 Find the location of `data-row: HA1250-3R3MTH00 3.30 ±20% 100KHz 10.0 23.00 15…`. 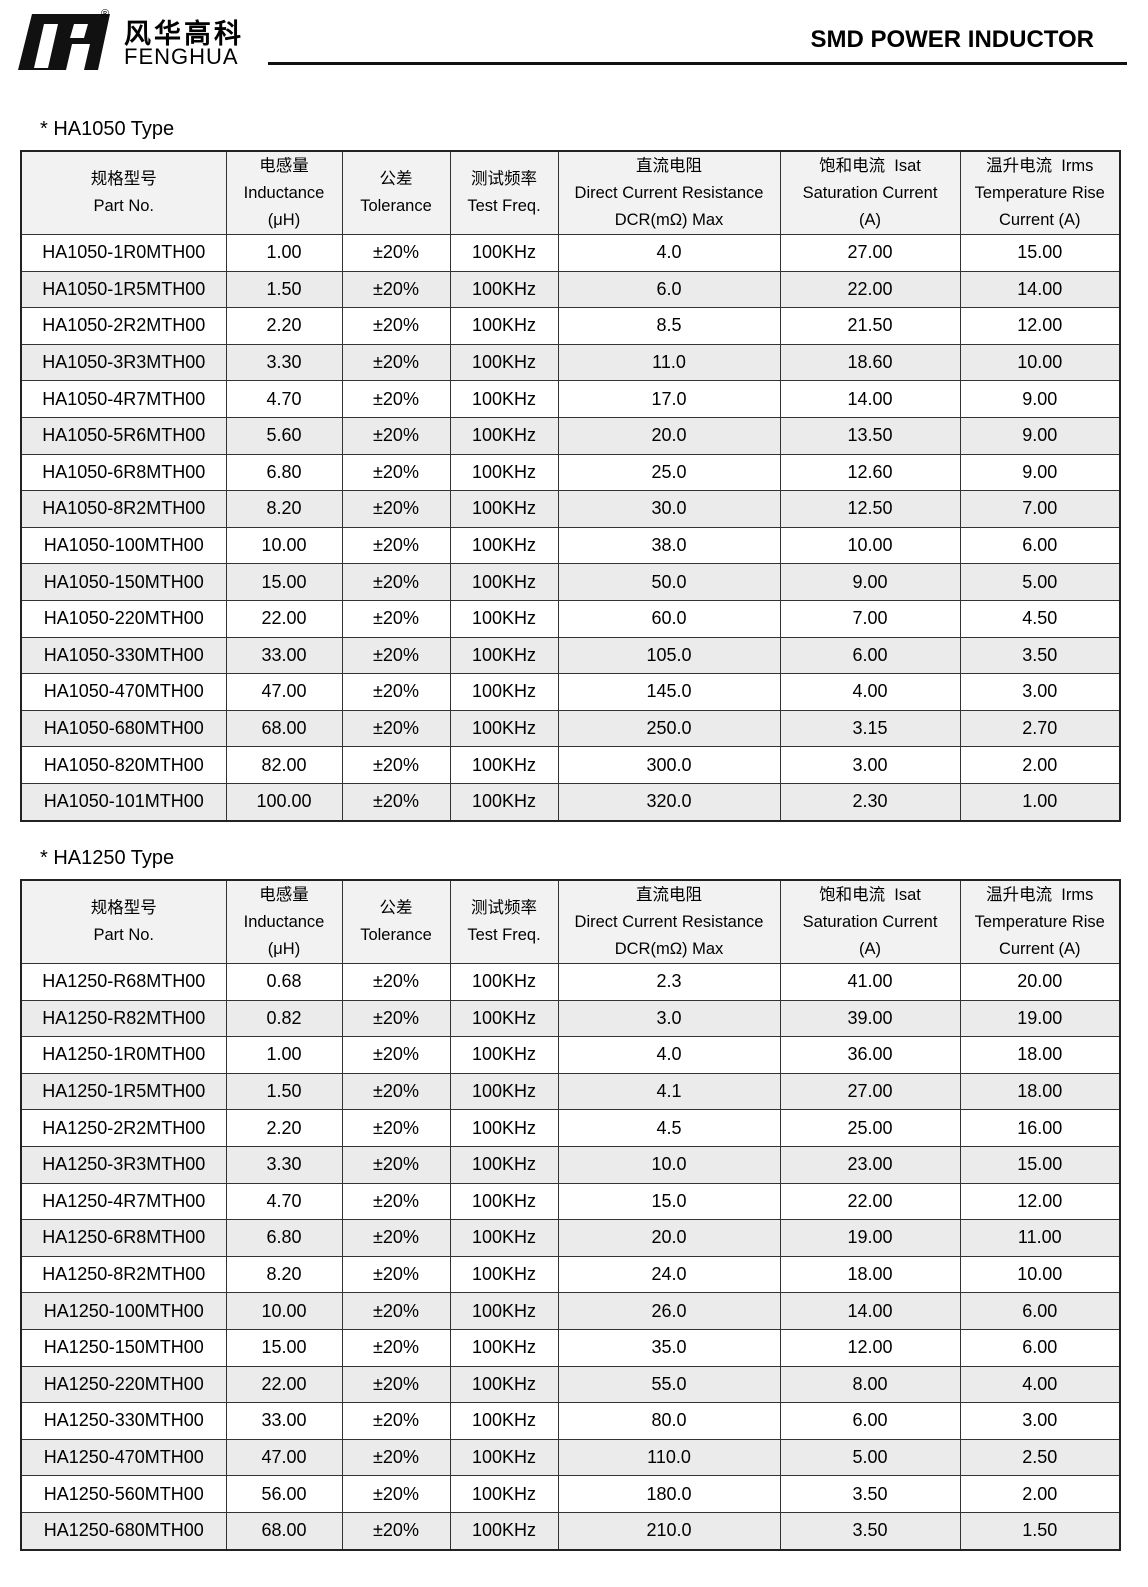

data-row: HA1250-3R3MTH00 3.30 ±20% 100KHz 10.0 23.00 15… is located at coordinates (570, 1164).